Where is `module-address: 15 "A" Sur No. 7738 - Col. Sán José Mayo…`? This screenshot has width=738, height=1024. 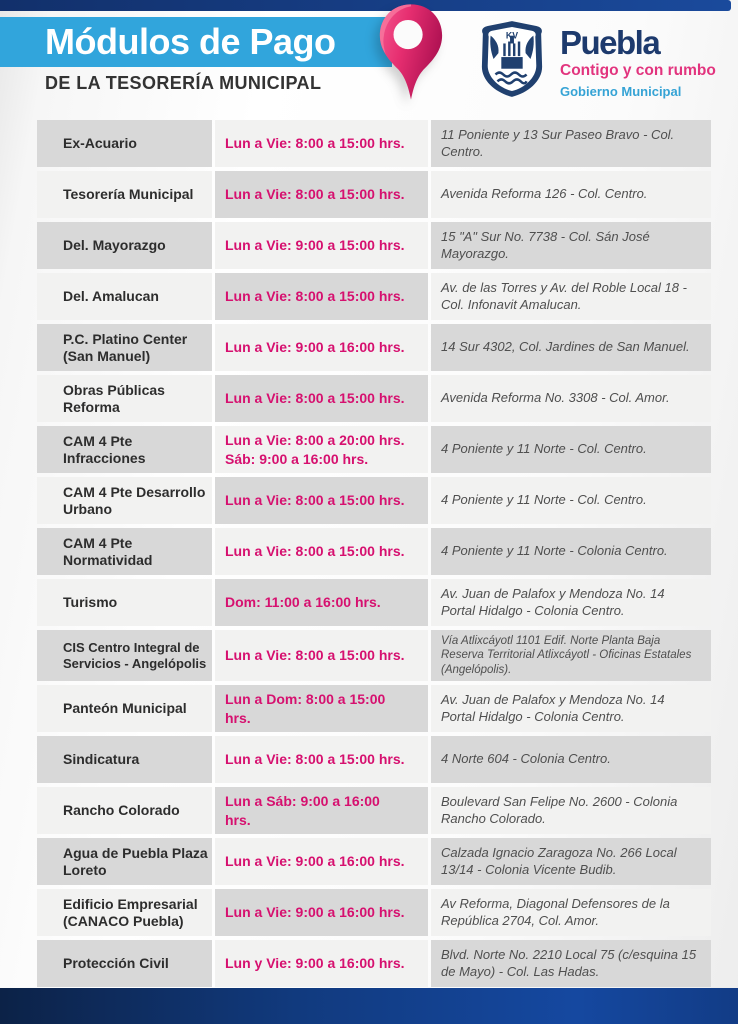 module-address: 15 "A" Sur No. 7738 - Col. Sán José Mayo… is located at coordinates (571, 245).